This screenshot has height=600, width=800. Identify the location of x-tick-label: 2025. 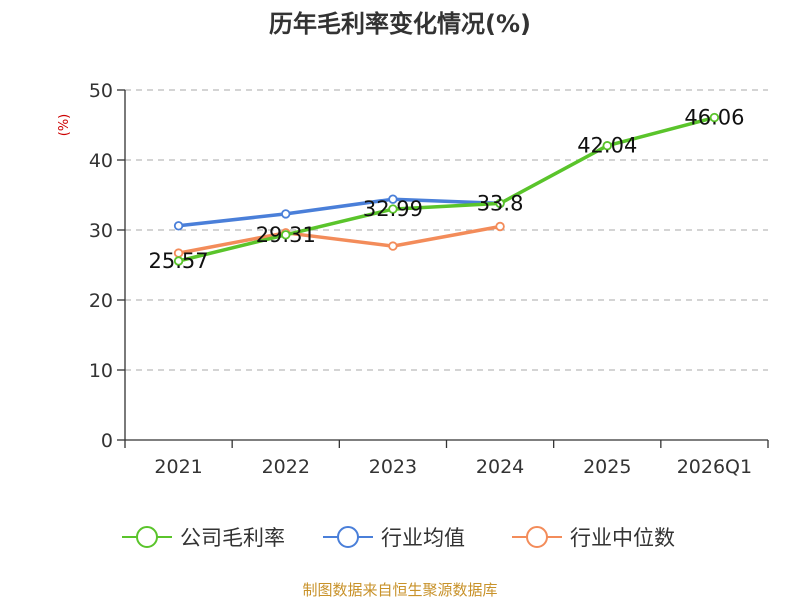
(607, 467).